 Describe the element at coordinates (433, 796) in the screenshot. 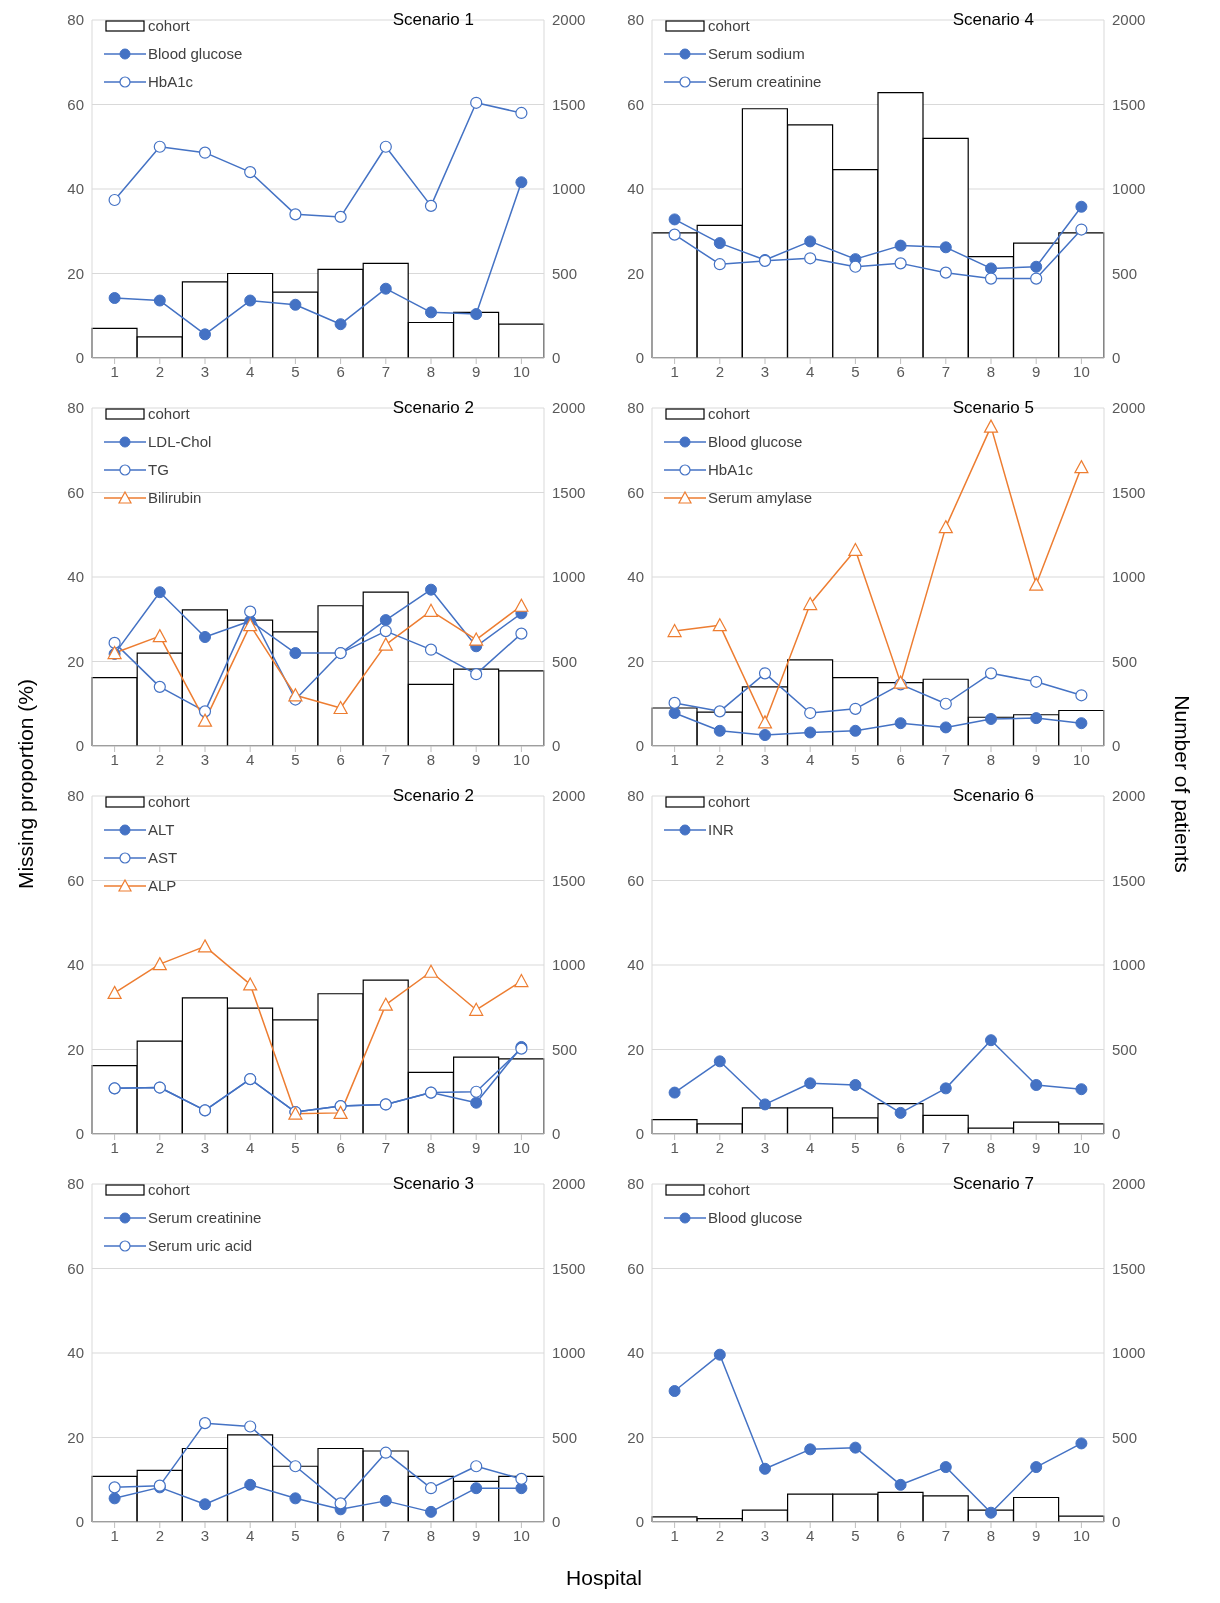

I see `chart-title: Scenario 2` at that location.